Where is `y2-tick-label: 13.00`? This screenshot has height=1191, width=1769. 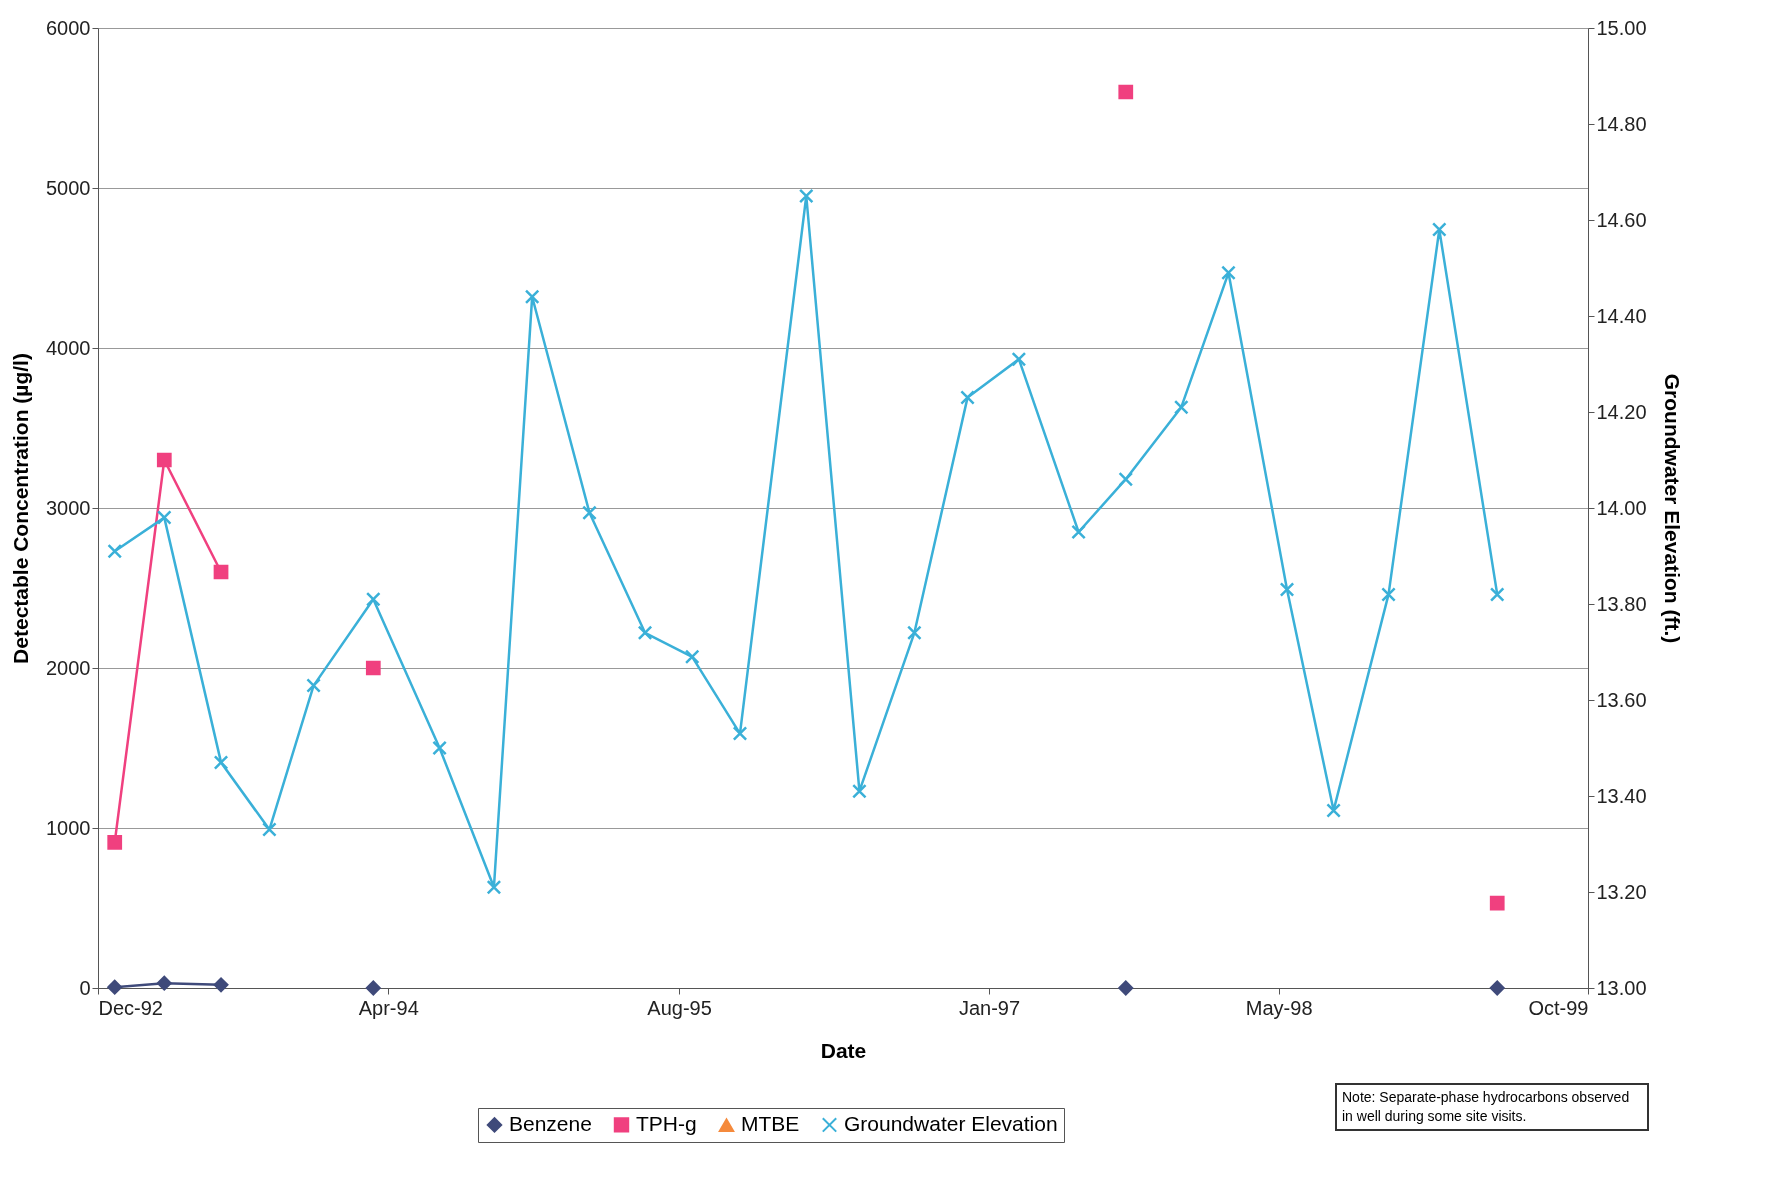
y2-tick-label: 13.00 is located at coordinates (1621, 987).